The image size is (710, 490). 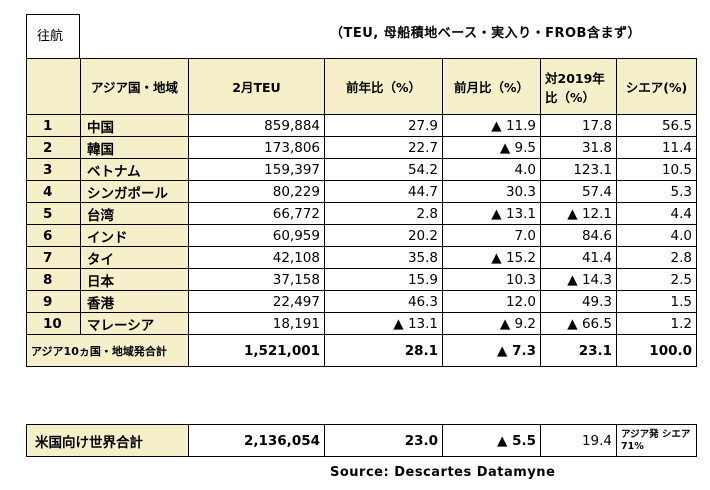 What do you see at coordinates (53, 125) in the screenshot?
I see `rank-cell: 1` at bounding box center [53, 125].